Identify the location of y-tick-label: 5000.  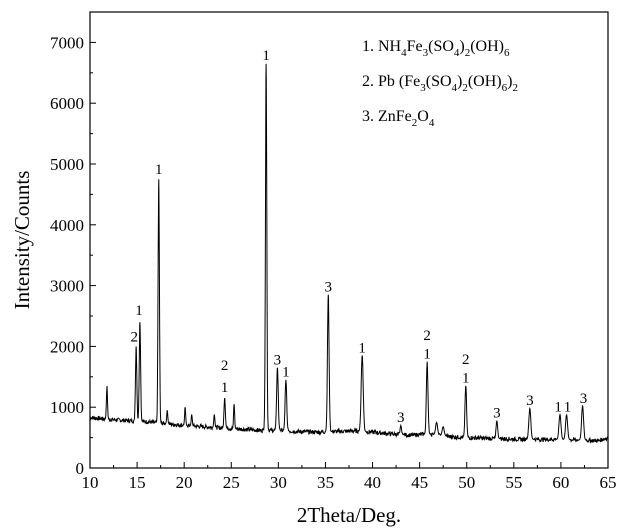
(67, 164).